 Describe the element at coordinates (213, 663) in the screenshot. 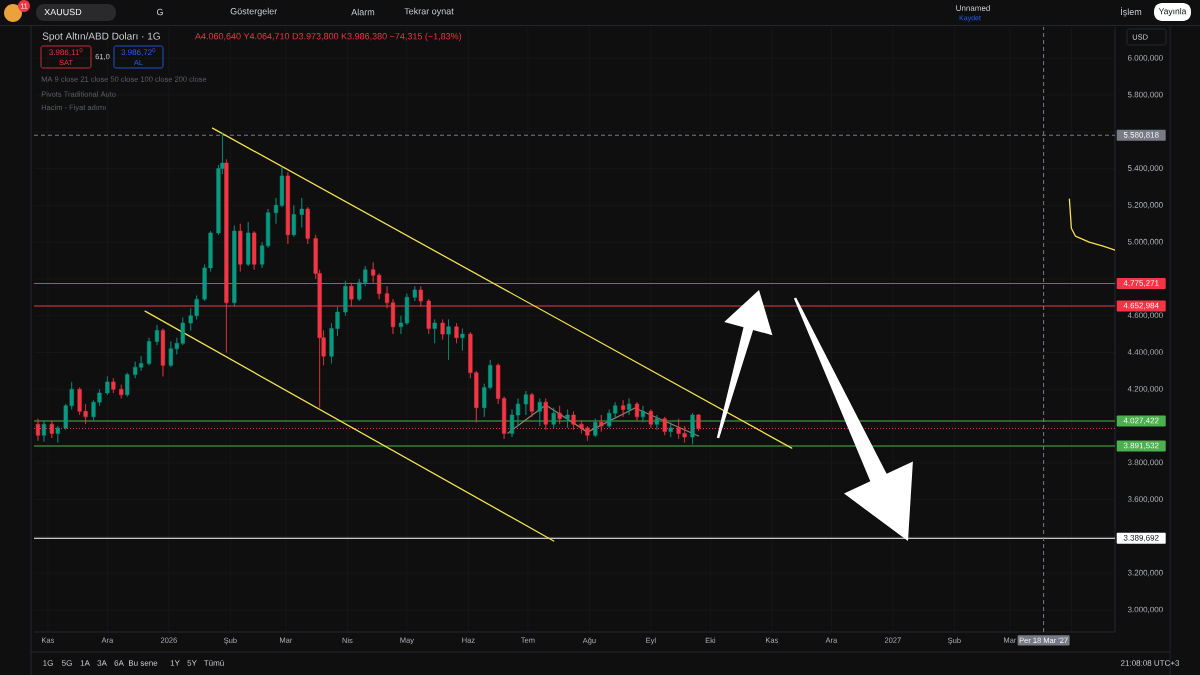

I see `text: Tümü` at that location.